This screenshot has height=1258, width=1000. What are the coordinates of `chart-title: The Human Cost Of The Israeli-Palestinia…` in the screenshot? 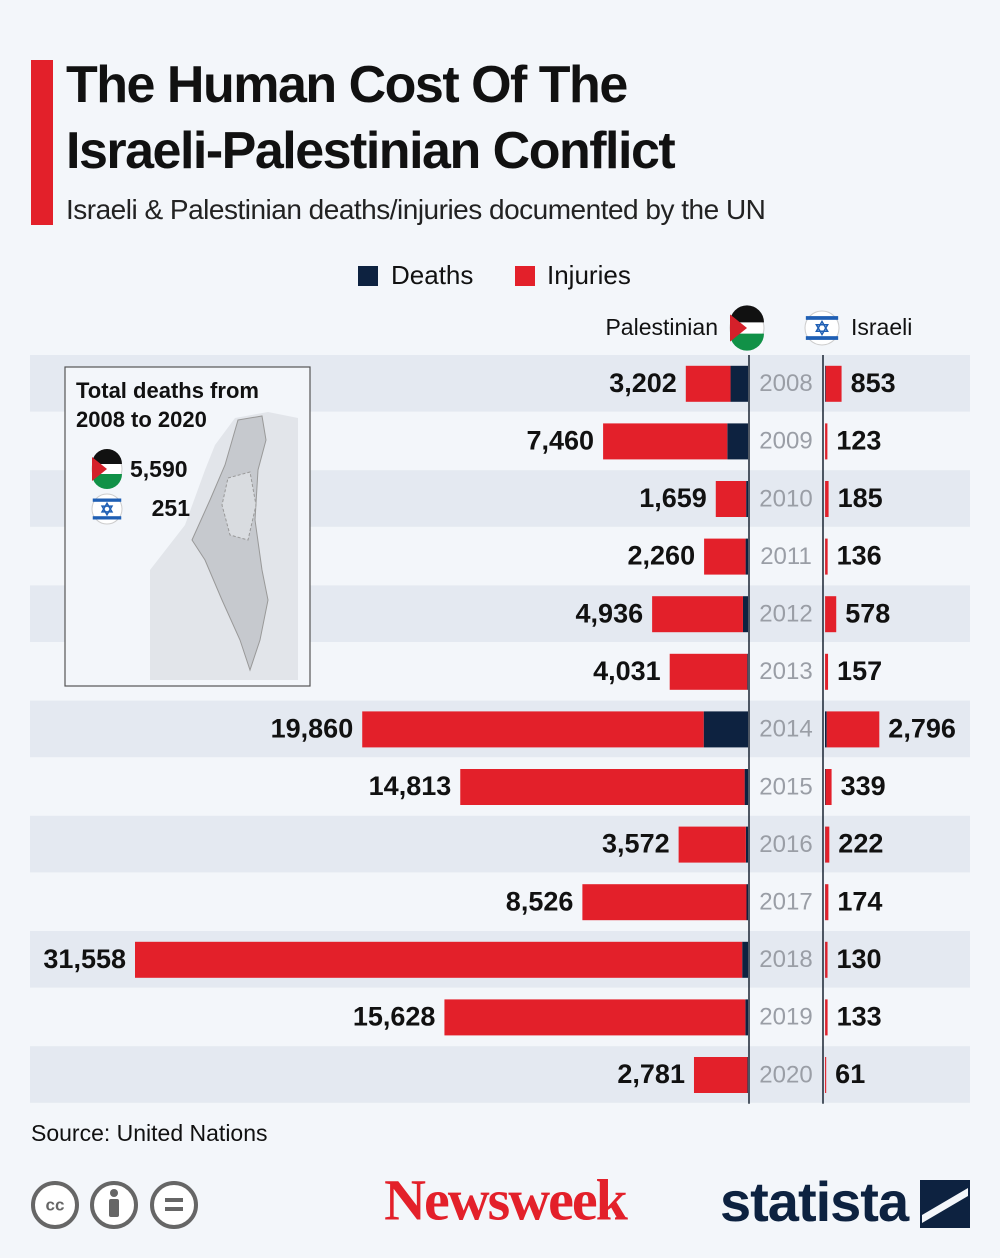 It's located at (371, 118).